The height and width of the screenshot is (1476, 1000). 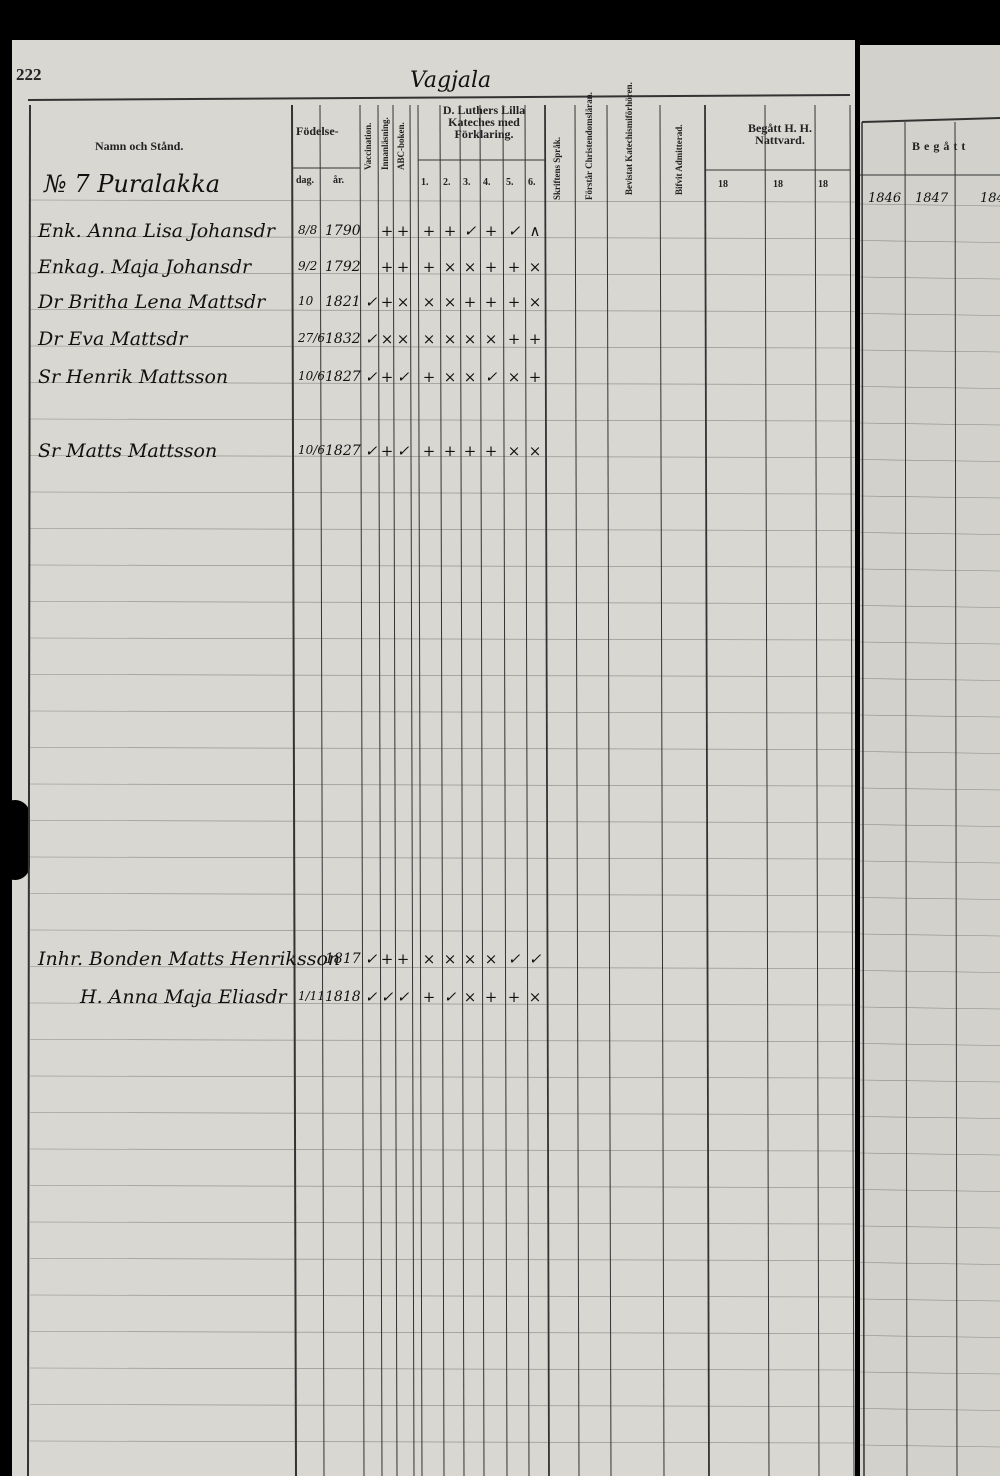 What do you see at coordinates (487, 182) in the screenshot?
I see `header-part: 4.` at bounding box center [487, 182].